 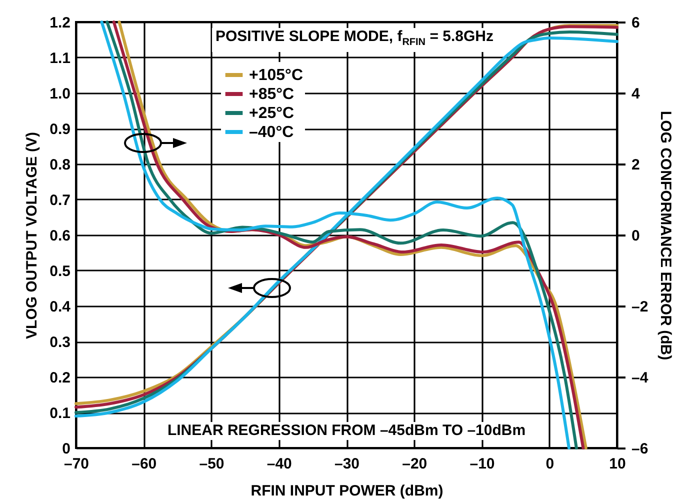 What do you see at coordinates (271, 132) in the screenshot?
I see `legend-label: –40°C` at bounding box center [271, 132].